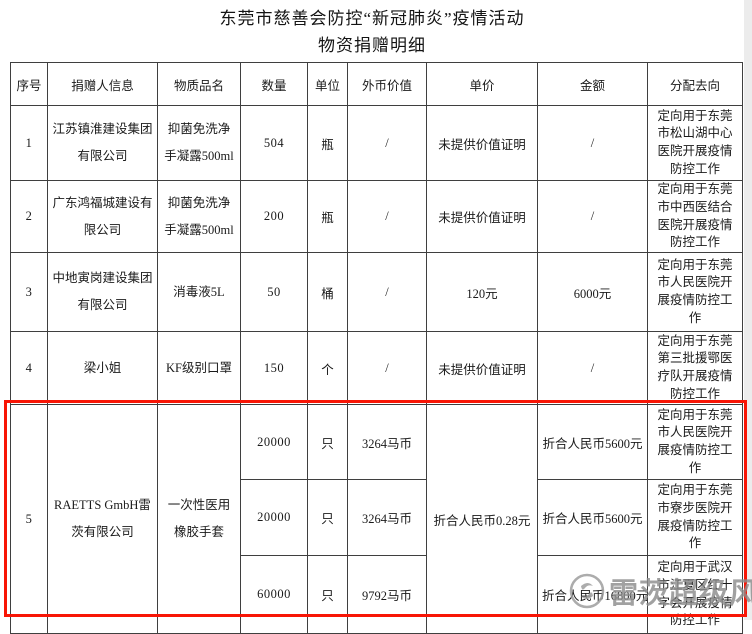  I want to click on foreign-value-cell: 9792马币, so click(387, 594).